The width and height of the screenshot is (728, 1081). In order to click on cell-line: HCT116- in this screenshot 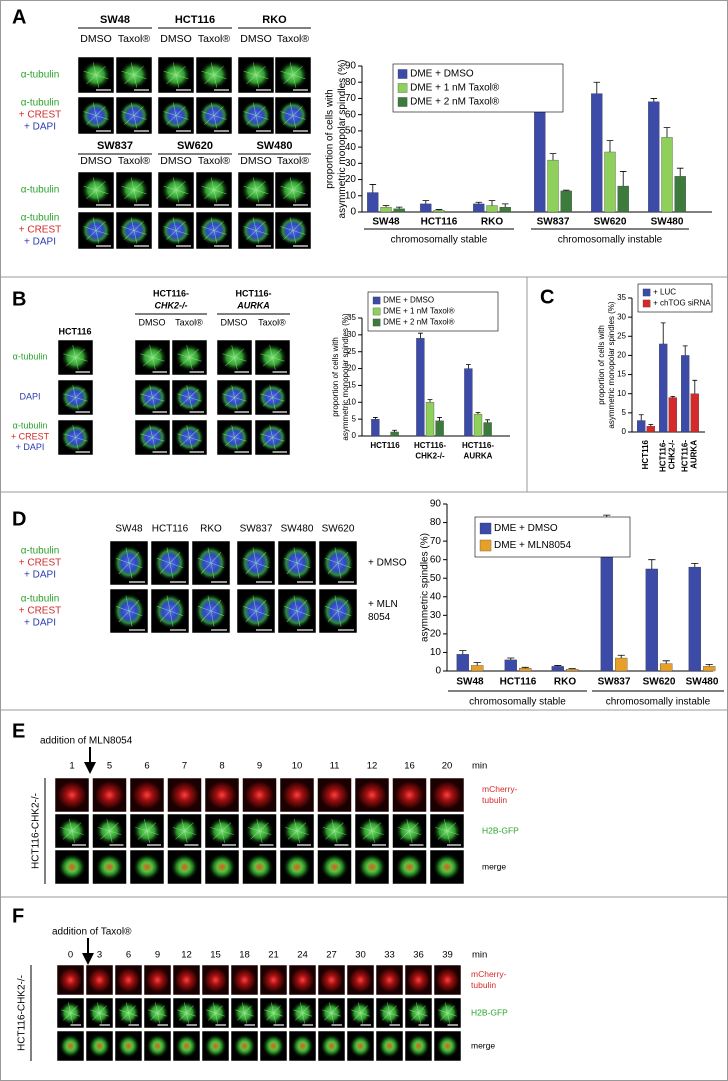, I will do `click(253, 293)`.